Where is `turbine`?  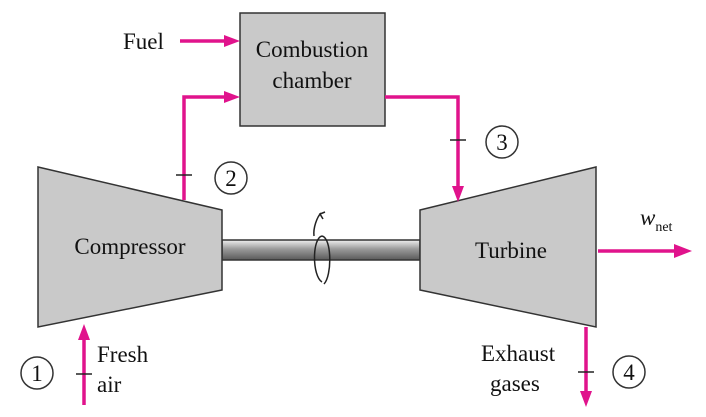 turbine is located at coordinates (508, 247).